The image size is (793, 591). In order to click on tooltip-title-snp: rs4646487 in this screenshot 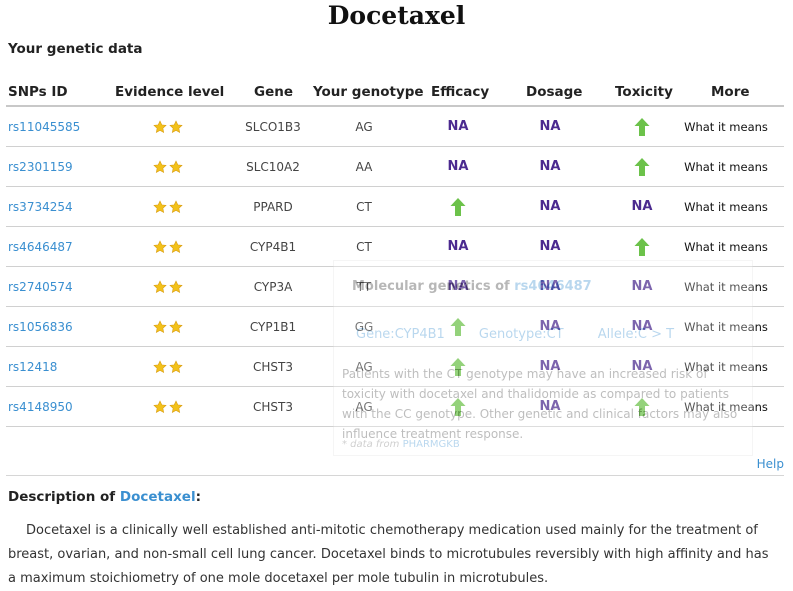, I will do `click(553, 286)`.